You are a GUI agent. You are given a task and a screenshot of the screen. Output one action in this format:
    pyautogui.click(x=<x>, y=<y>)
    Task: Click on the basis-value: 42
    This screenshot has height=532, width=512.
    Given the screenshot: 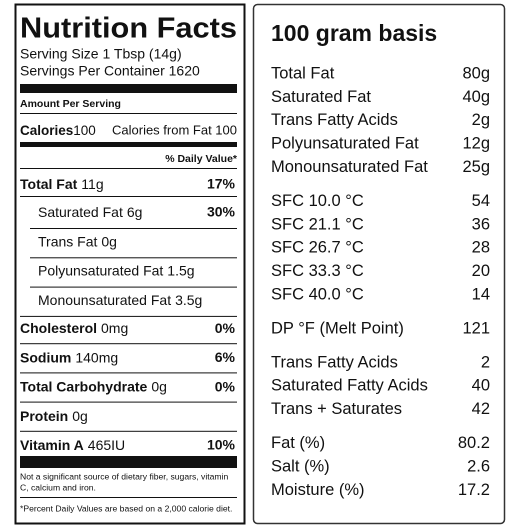 What is the action you would take?
    pyautogui.click(x=481, y=409)
    